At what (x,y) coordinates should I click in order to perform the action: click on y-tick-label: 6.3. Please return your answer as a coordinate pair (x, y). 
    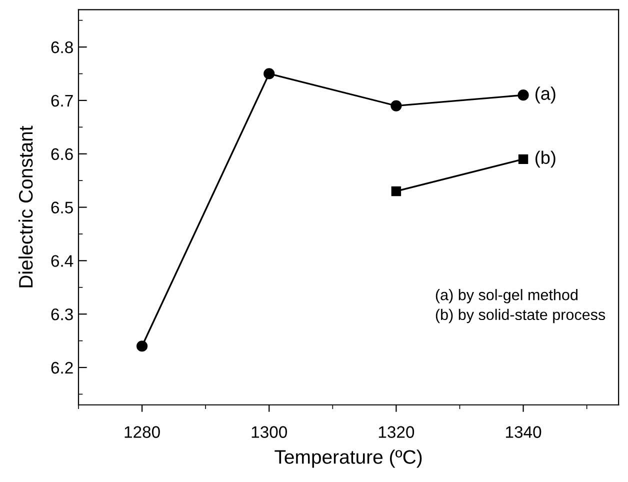
    Looking at the image, I should click on (62, 314).